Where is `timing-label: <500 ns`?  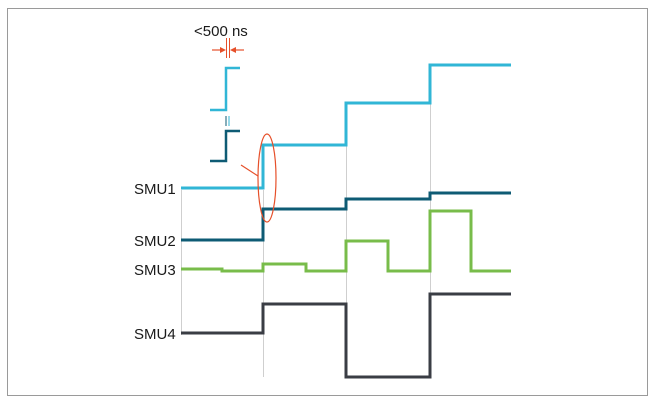 timing-label: <500 ns is located at coordinates (221, 31).